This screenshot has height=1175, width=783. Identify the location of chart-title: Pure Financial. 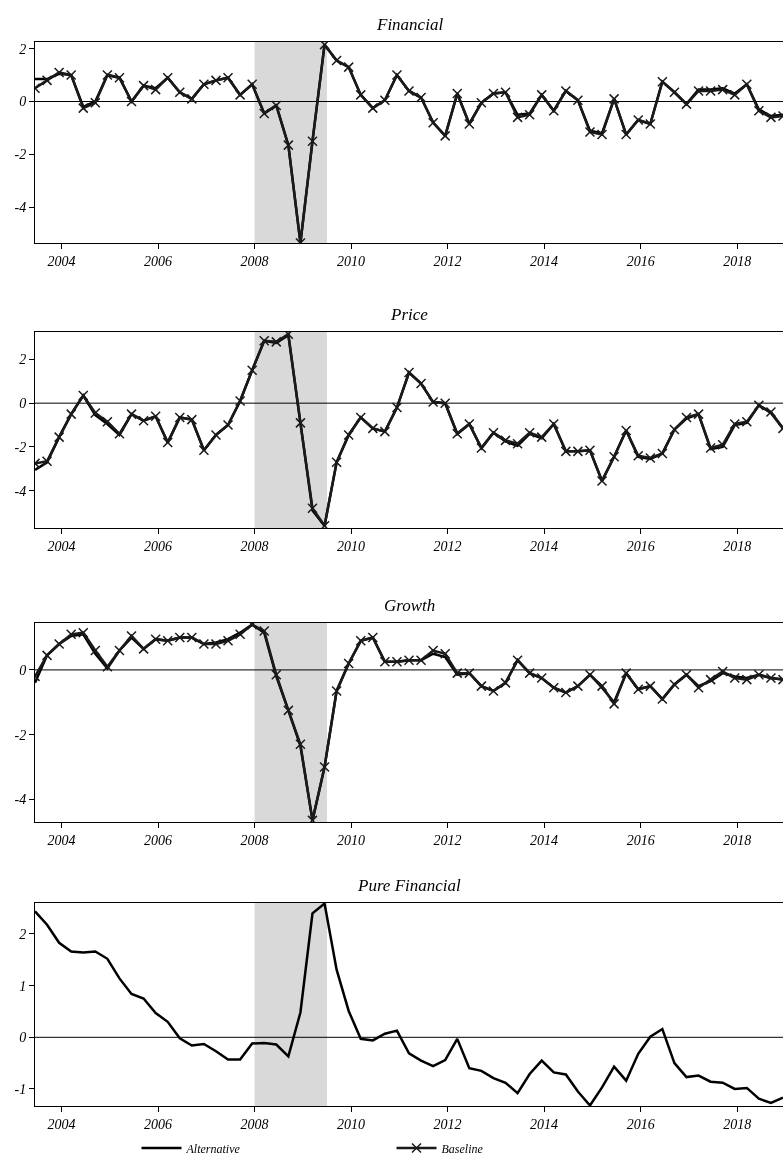
(409, 885).